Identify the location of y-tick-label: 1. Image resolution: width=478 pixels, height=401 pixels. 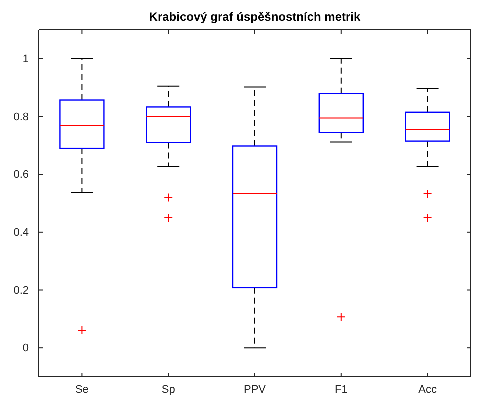
(25, 59).